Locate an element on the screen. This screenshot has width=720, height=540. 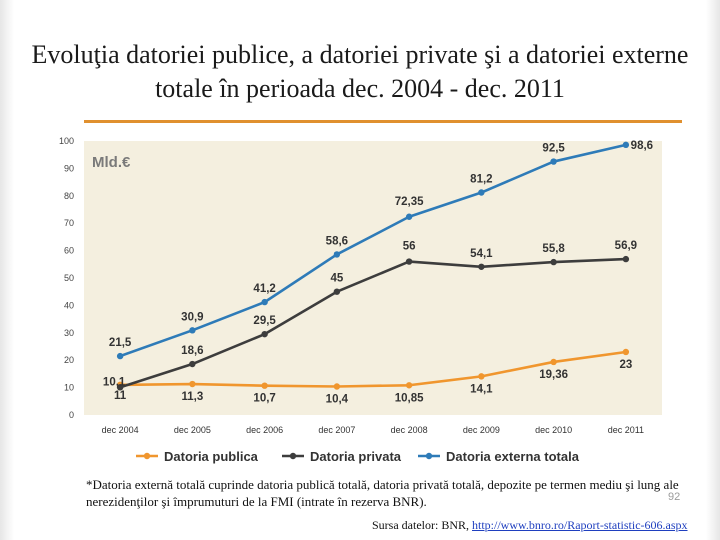
data-label: 45 is located at coordinates (336, 279).